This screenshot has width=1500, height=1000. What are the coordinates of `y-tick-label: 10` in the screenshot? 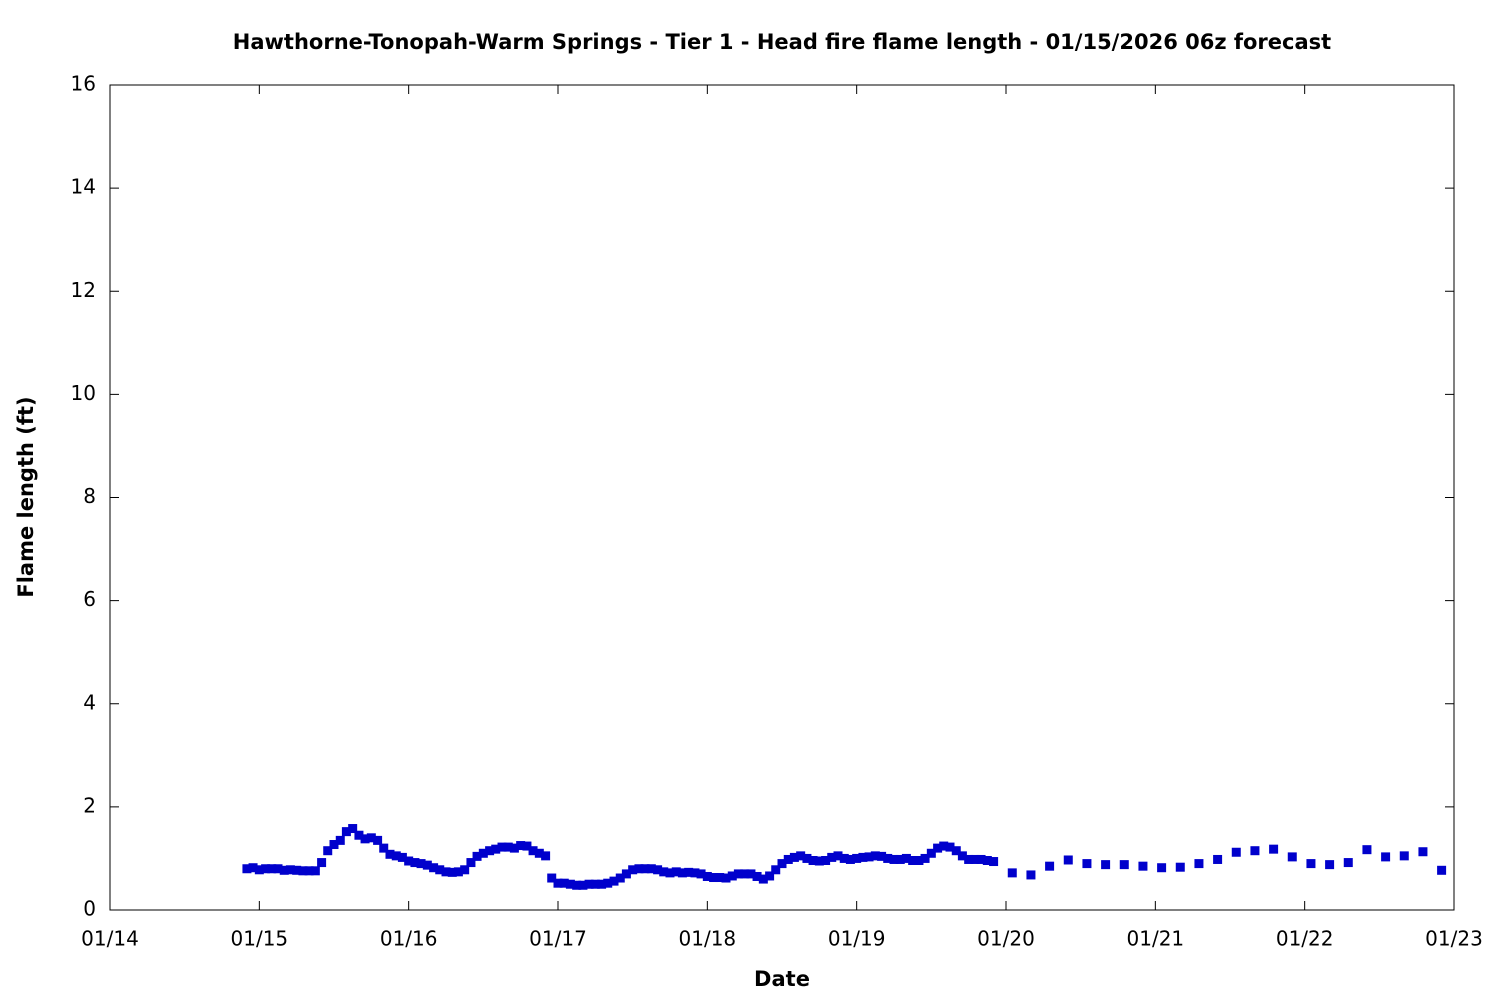 It's located at (83, 393).